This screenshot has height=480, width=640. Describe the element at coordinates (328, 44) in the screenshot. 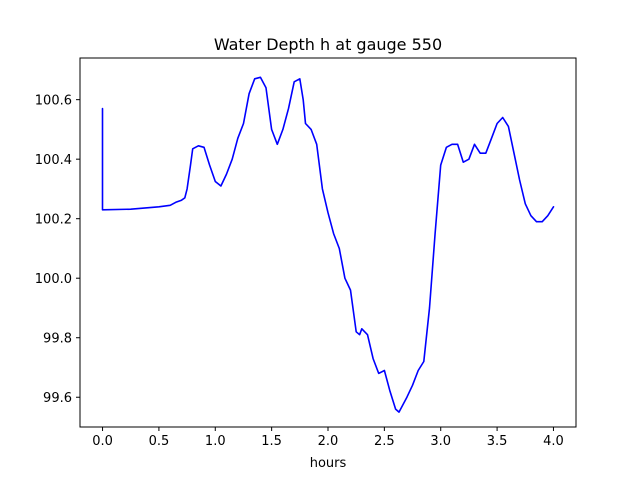

I see `chart-title: Water Depth h at gauge 550` at that location.